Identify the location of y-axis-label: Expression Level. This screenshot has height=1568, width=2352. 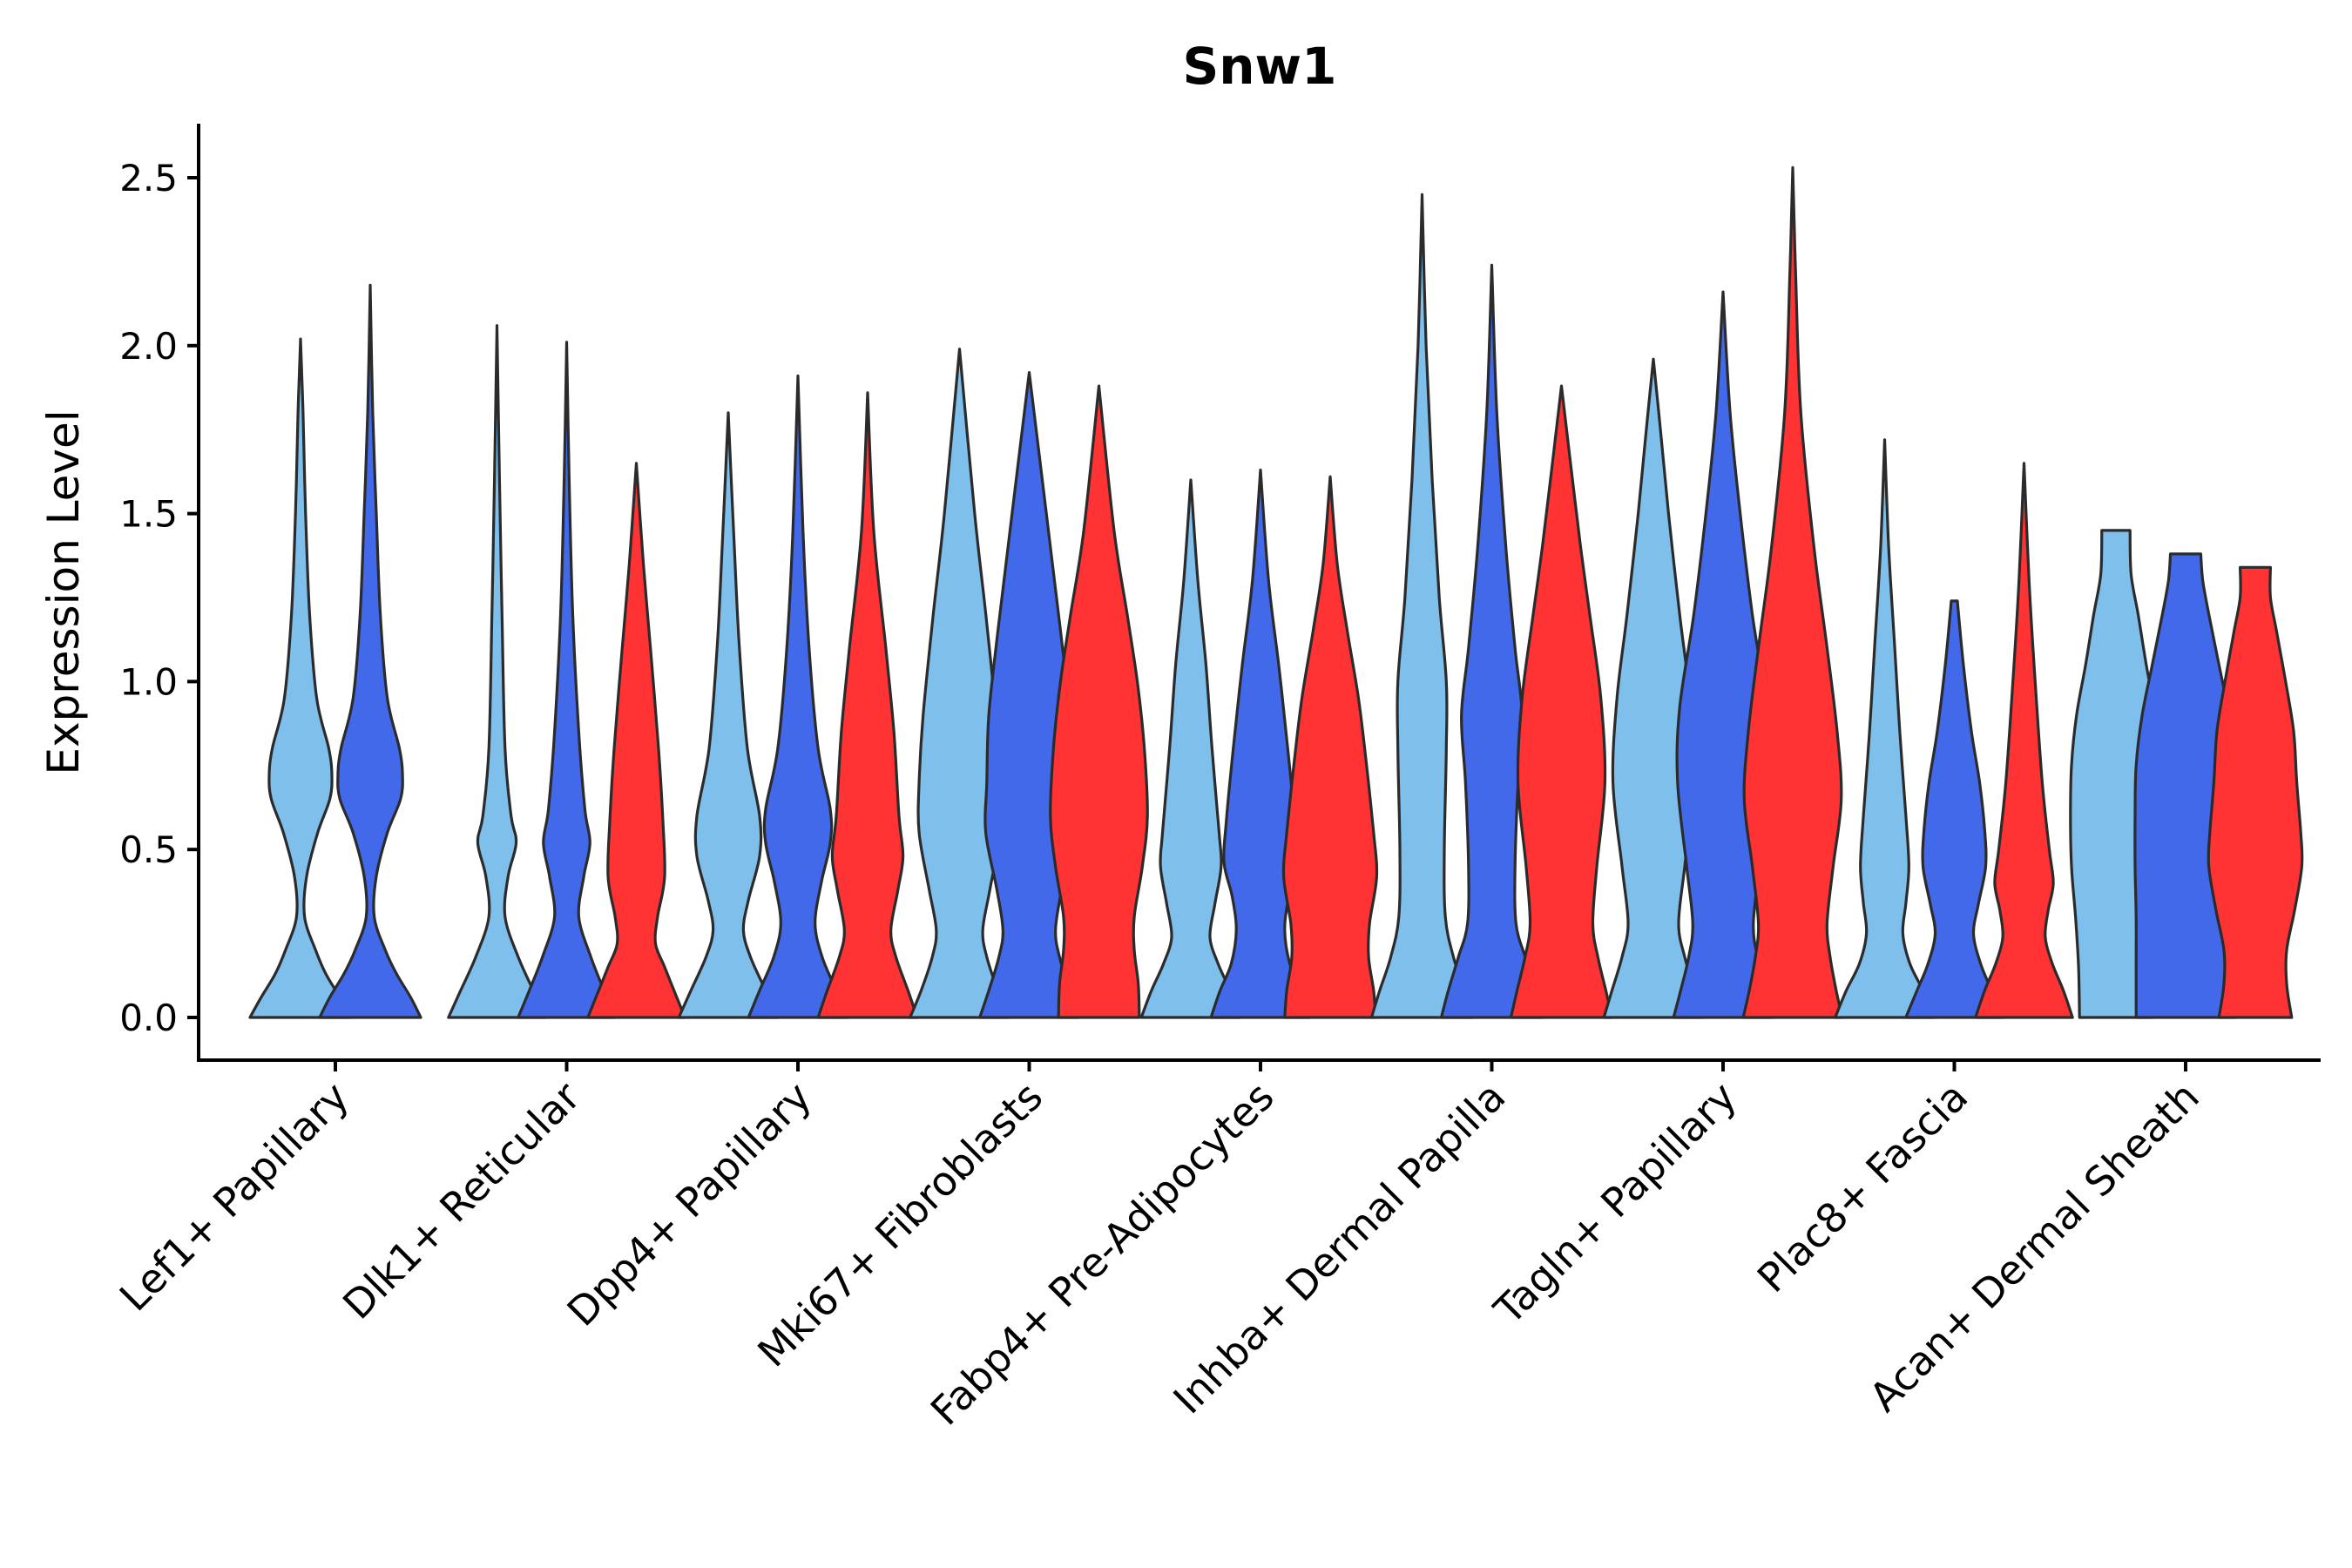
(64, 591).